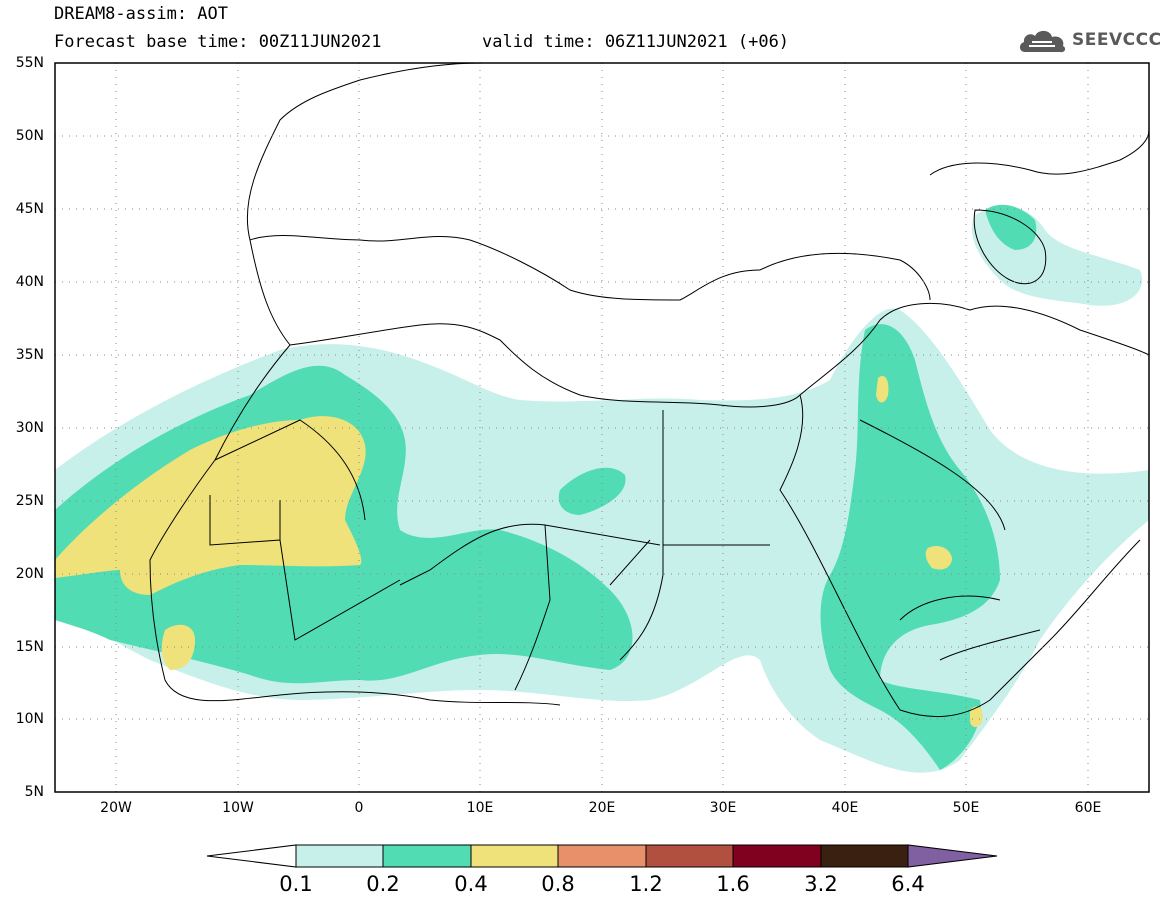 The width and height of the screenshot is (1165, 905). Describe the element at coordinates (34, 792) in the screenshot. I see `lat-label: 5N` at that location.